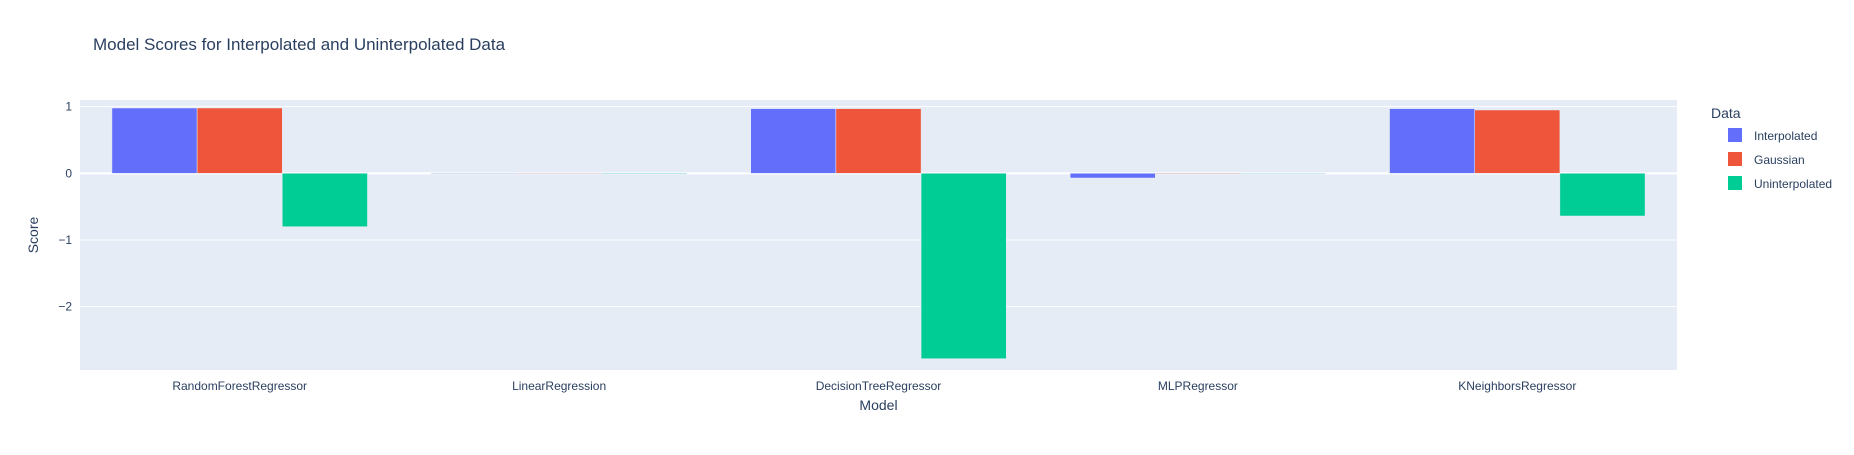 The width and height of the screenshot is (1854, 455). I want to click on legend-swatch-uninterpolated, so click(1735, 183).